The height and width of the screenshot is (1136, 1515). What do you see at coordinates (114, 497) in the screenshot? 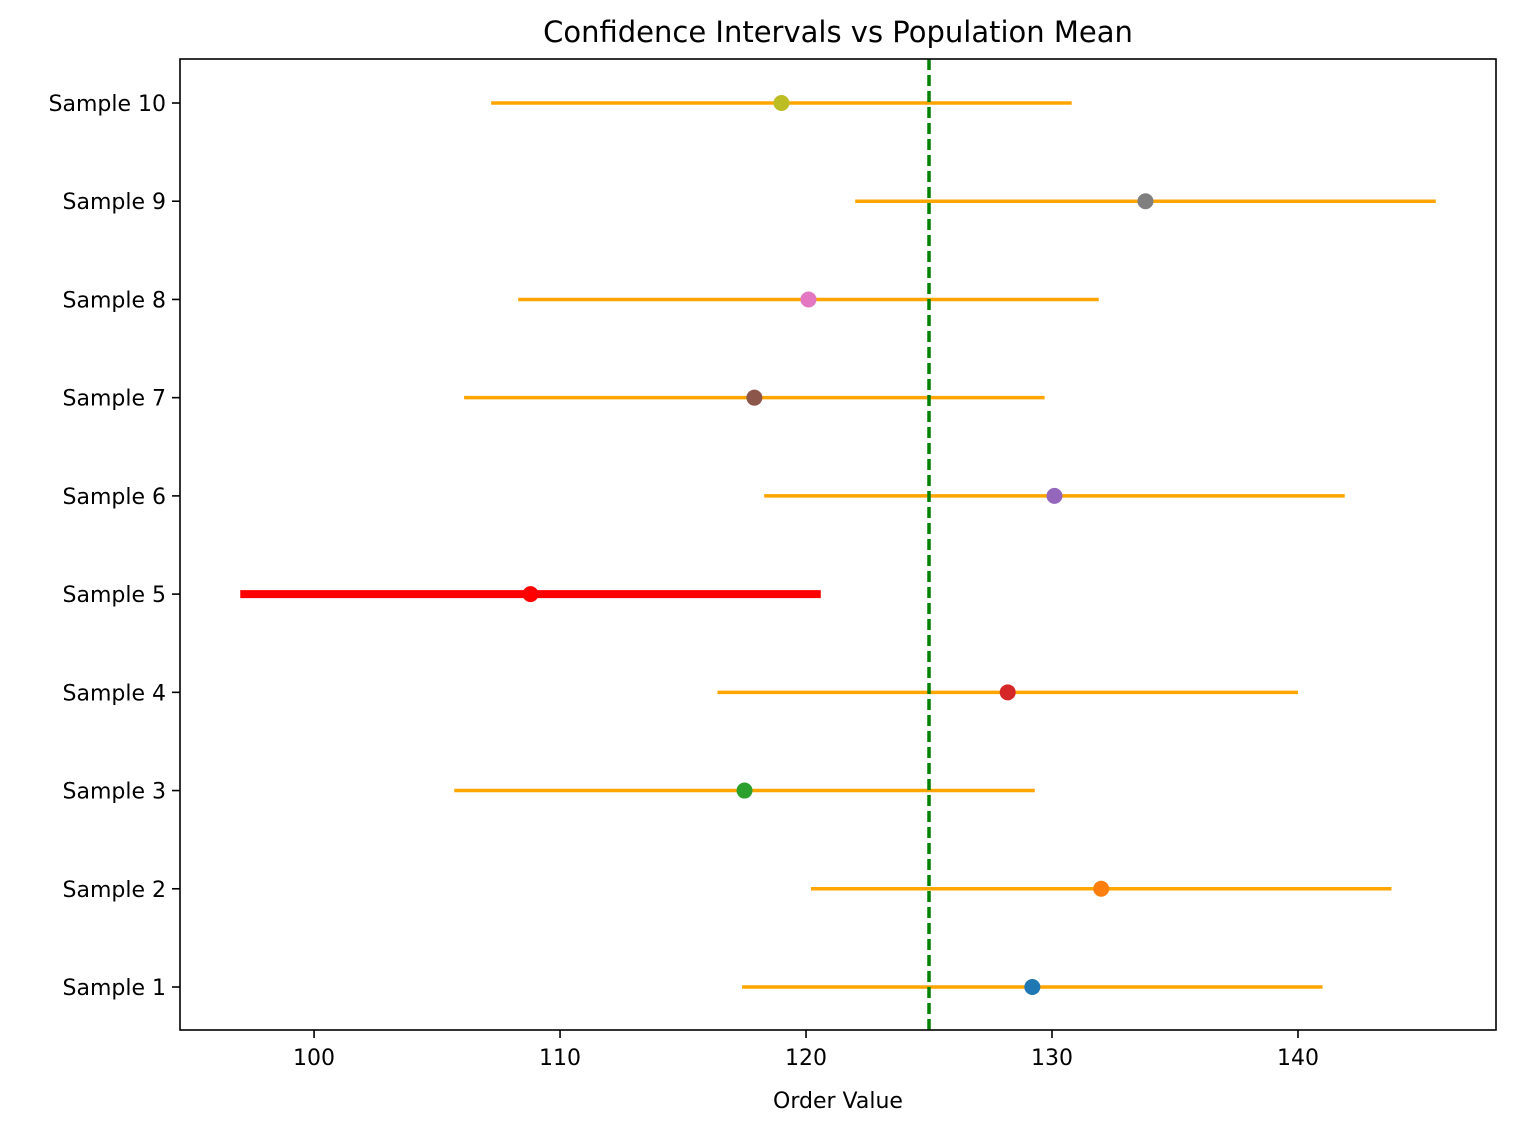
I see `y-tick-label: Sample 6` at bounding box center [114, 497].